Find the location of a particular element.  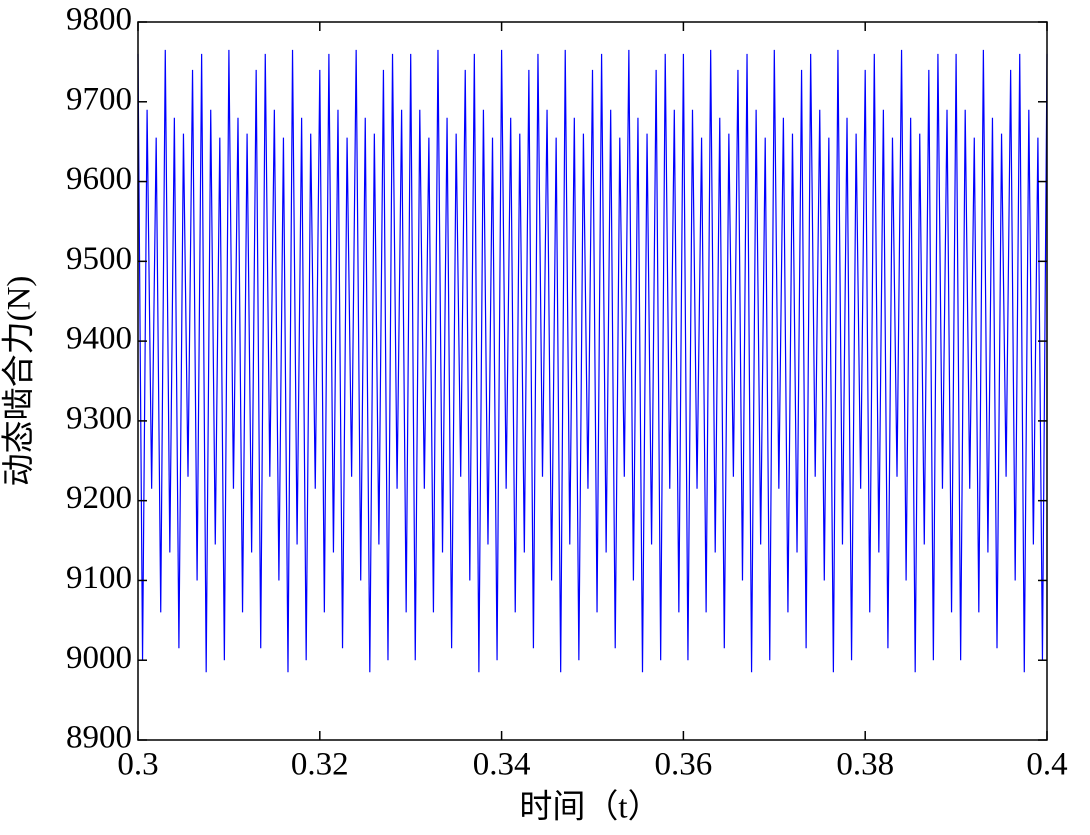

y-tick-label: 9400 is located at coordinates (99, 339).